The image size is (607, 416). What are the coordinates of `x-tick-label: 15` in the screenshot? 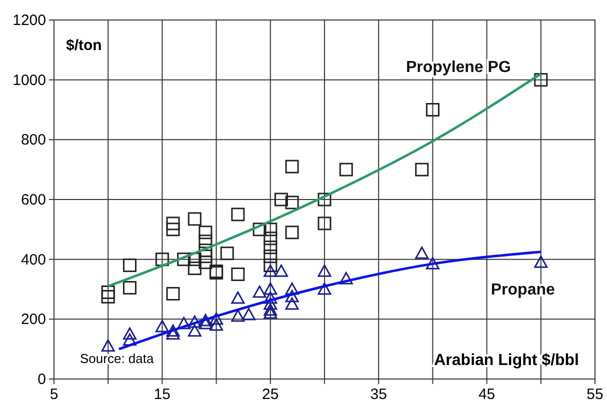 It's located at (162, 394).